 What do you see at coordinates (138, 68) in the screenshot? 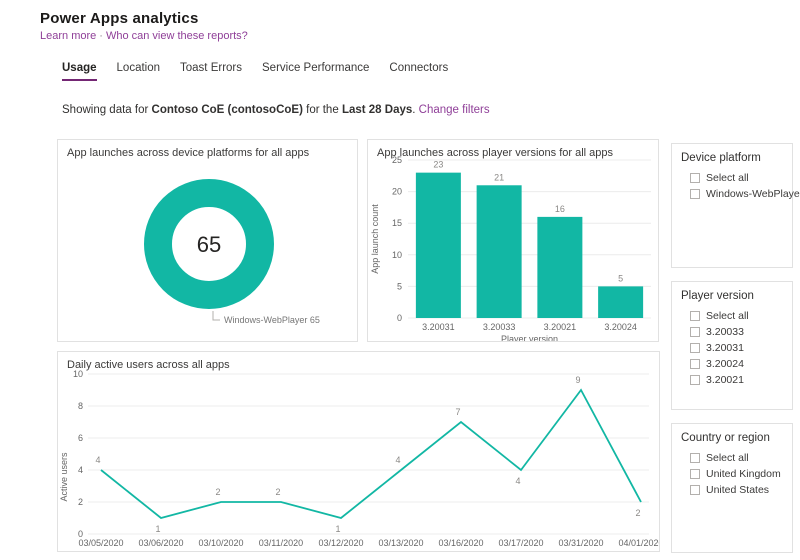
I see `tab-location: Location` at bounding box center [138, 68].